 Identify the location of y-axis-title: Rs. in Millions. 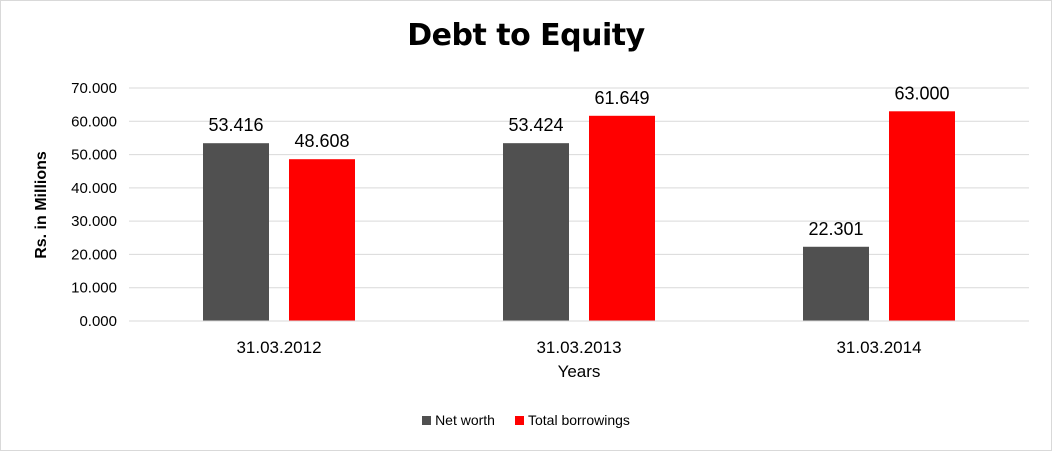
(41, 205).